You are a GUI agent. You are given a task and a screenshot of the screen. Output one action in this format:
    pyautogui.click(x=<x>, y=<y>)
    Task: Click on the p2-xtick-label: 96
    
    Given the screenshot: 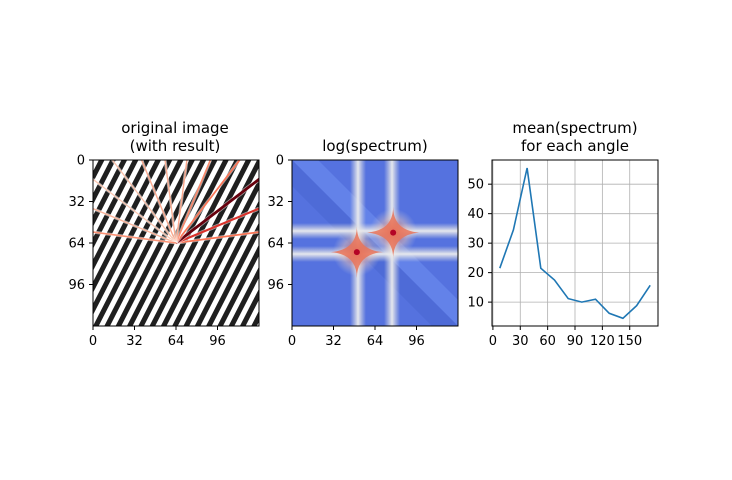 What is the action you would take?
    pyautogui.click(x=416, y=341)
    